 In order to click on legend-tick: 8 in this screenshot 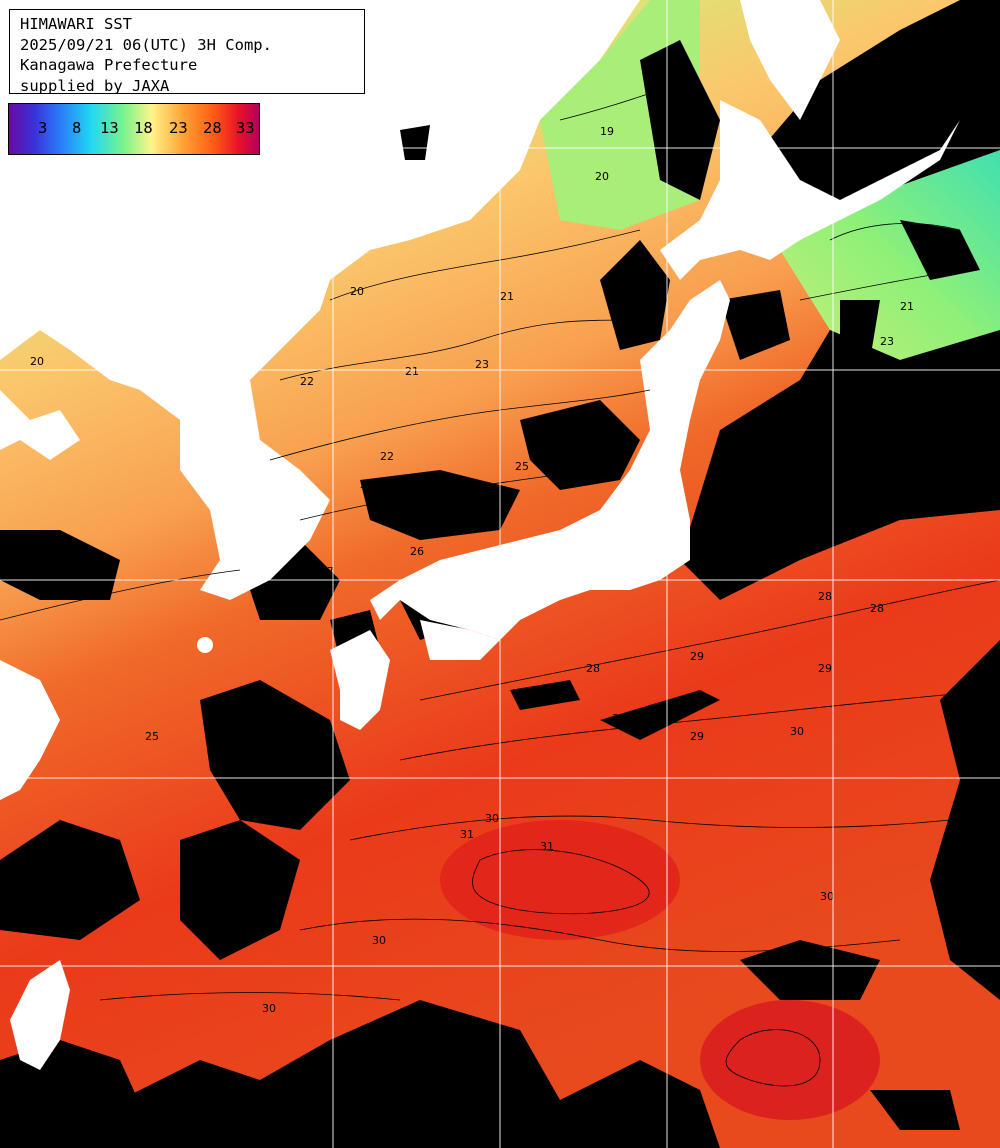, I will do `click(77, 128)`.